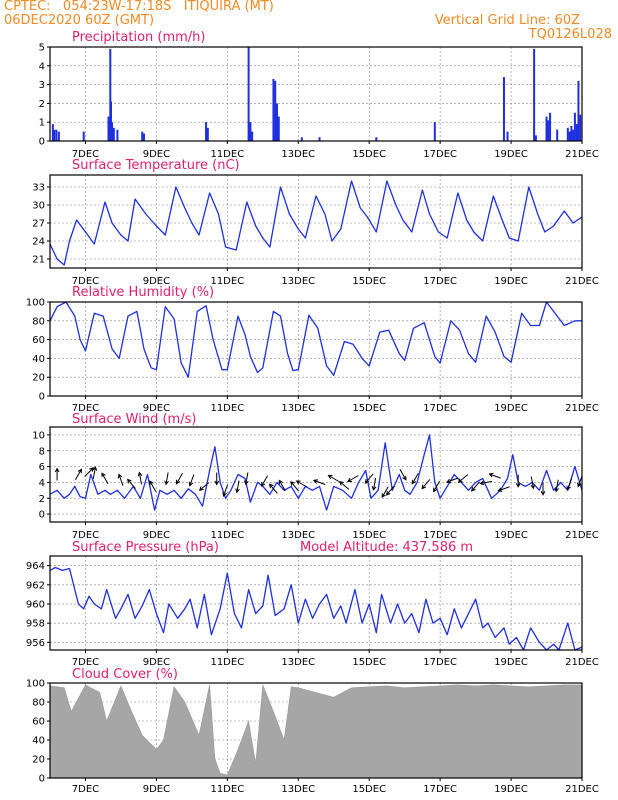  Describe the element at coordinates (298, 662) in the screenshot. I see `pressure-xtick-label: 13DEC` at that location.